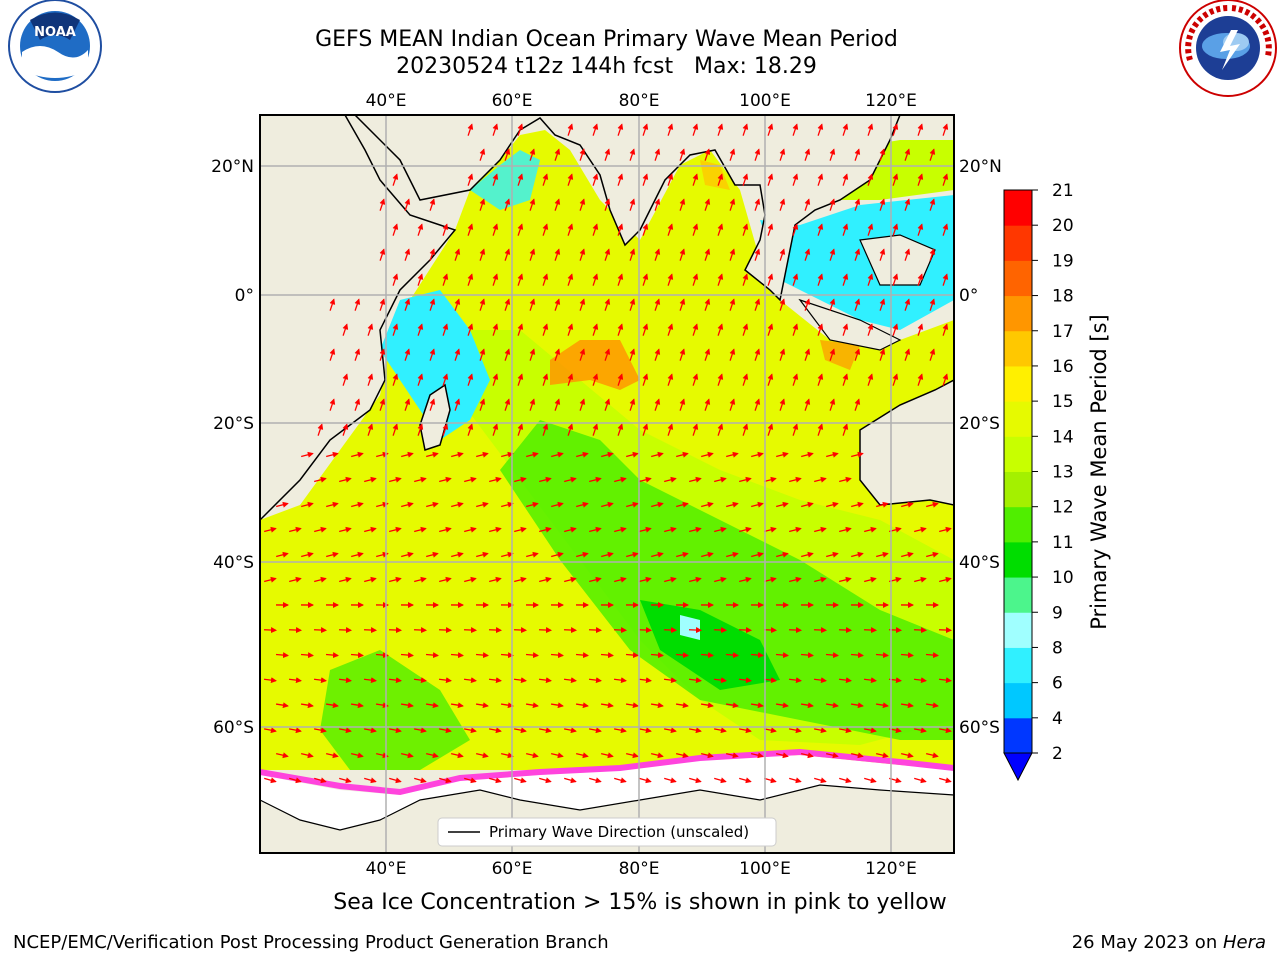  What do you see at coordinates (358, 318) in the screenshot?
I see `africa-land` at bounding box center [358, 318].